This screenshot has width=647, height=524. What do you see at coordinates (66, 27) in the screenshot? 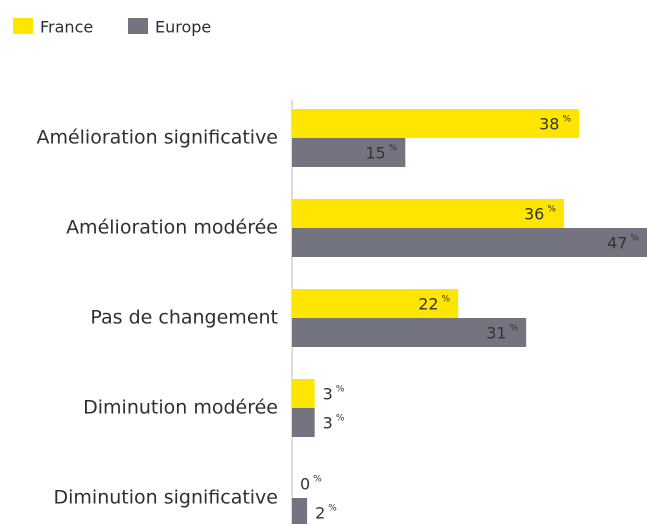
I see `legend-label: France` at bounding box center [66, 27].